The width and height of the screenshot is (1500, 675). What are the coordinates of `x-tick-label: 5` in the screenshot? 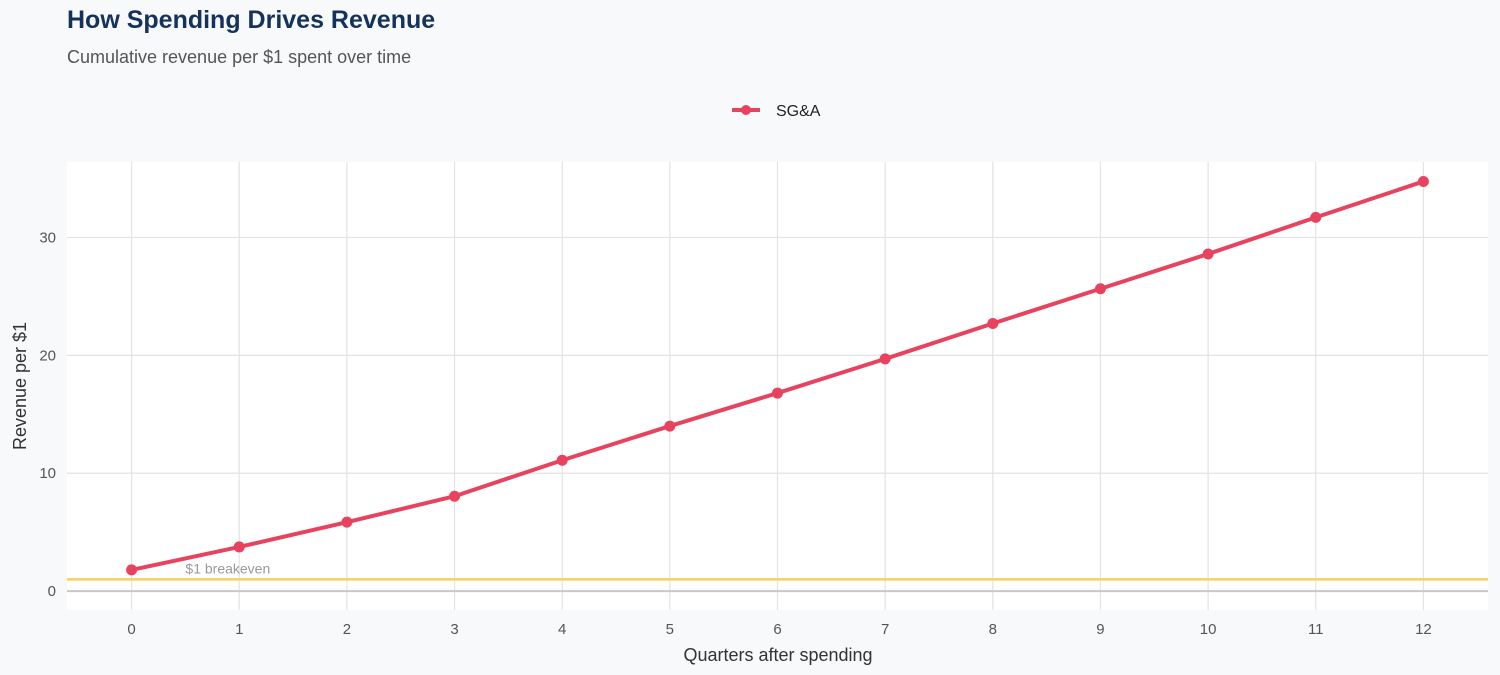 It's located at (670, 629).